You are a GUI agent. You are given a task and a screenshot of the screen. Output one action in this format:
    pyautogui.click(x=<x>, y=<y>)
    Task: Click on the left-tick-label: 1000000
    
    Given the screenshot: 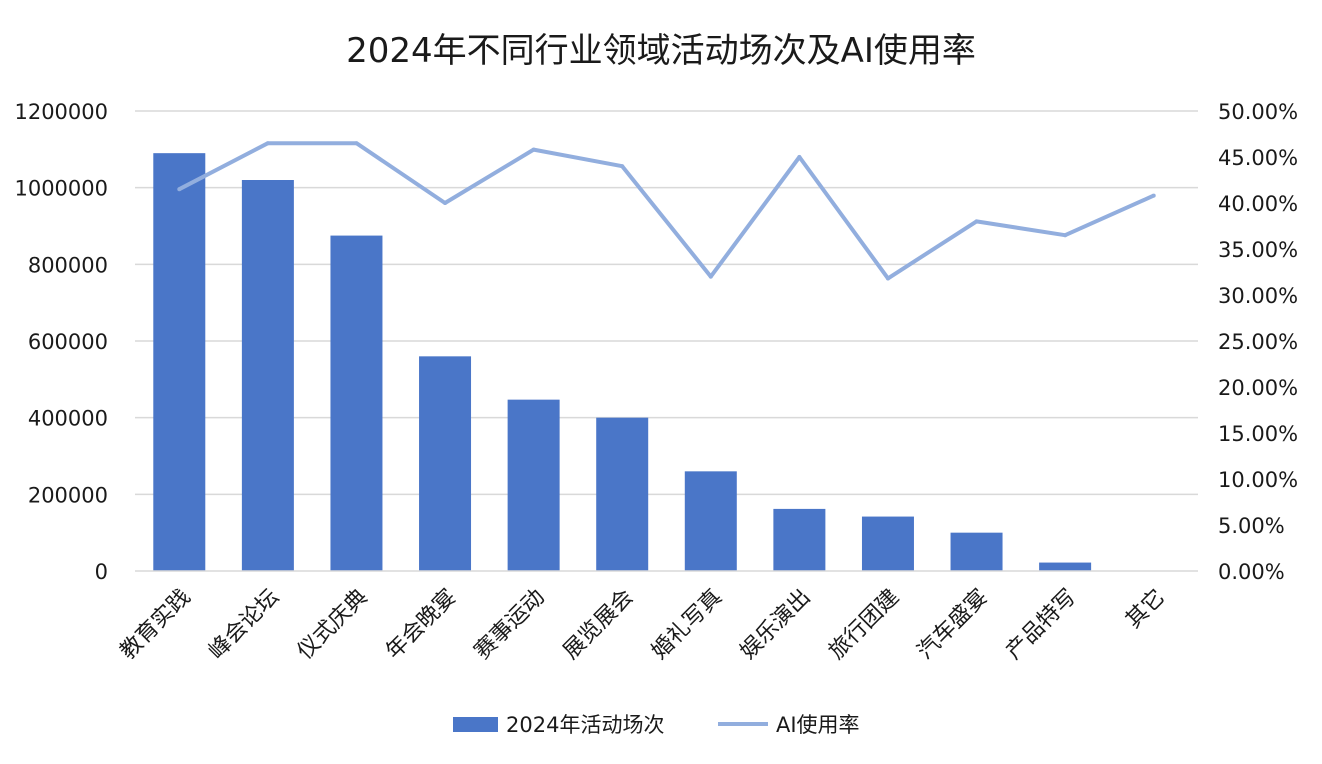 What is the action you would take?
    pyautogui.click(x=61, y=189)
    